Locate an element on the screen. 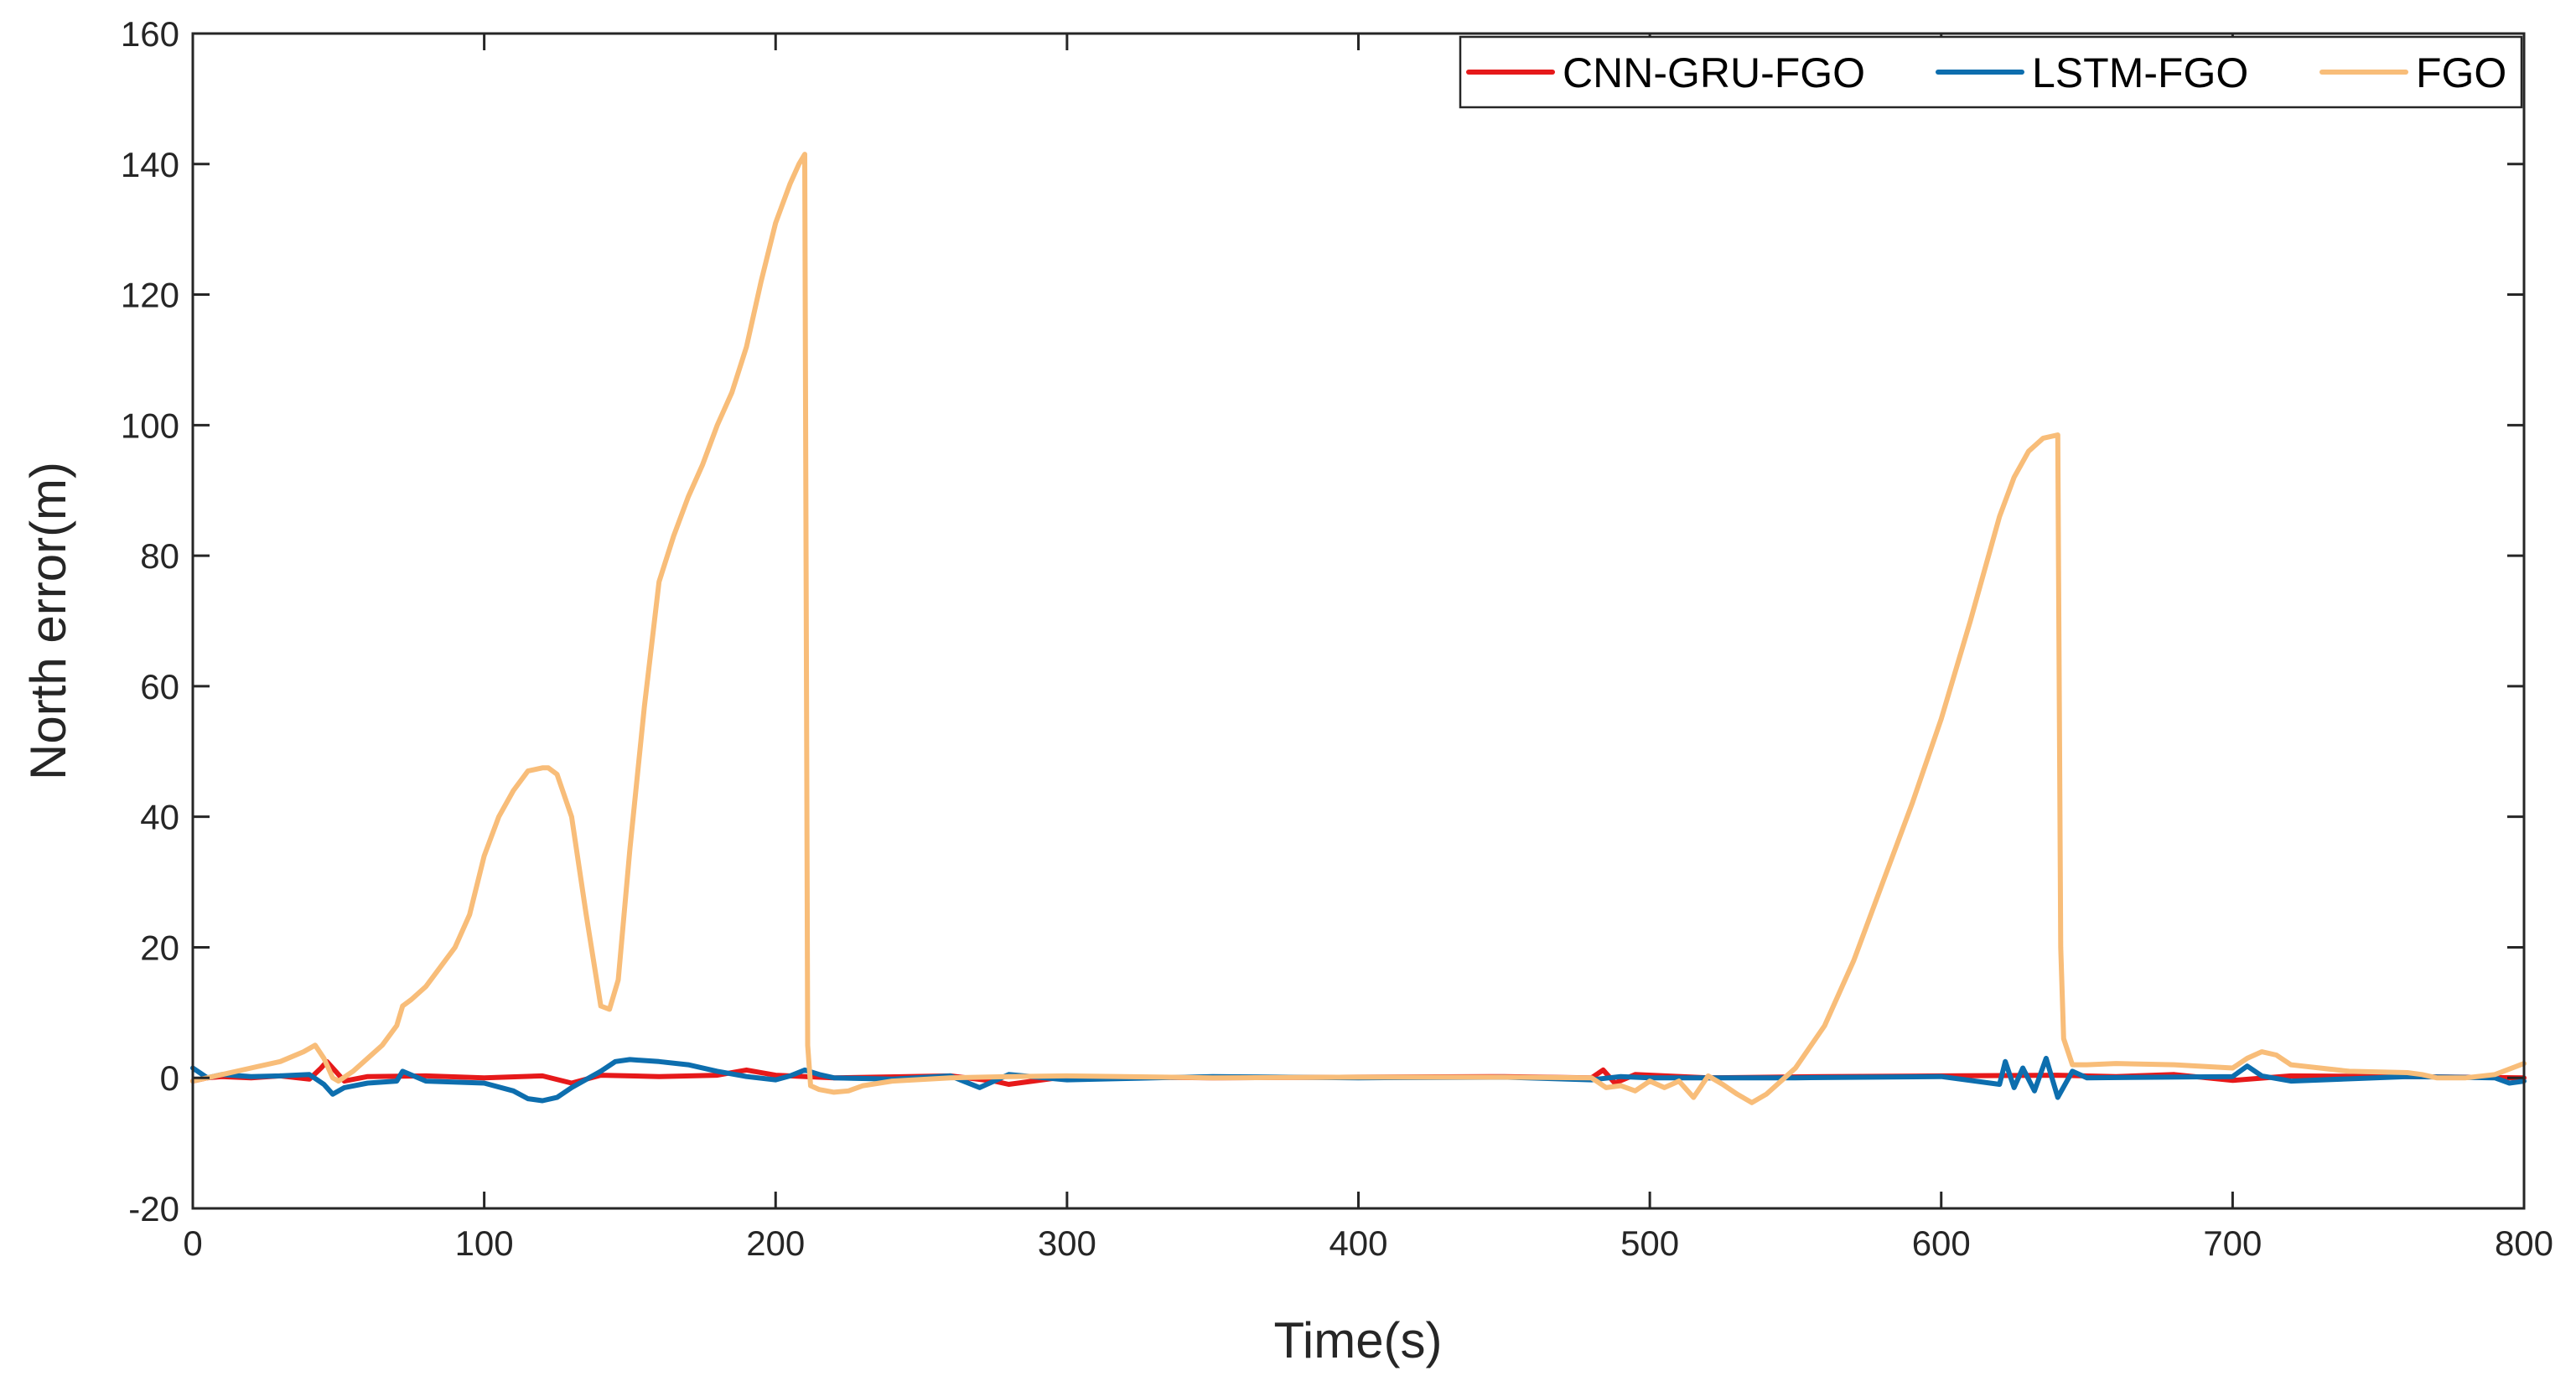  x-tick-label: 300 is located at coordinates (1067, 1243).